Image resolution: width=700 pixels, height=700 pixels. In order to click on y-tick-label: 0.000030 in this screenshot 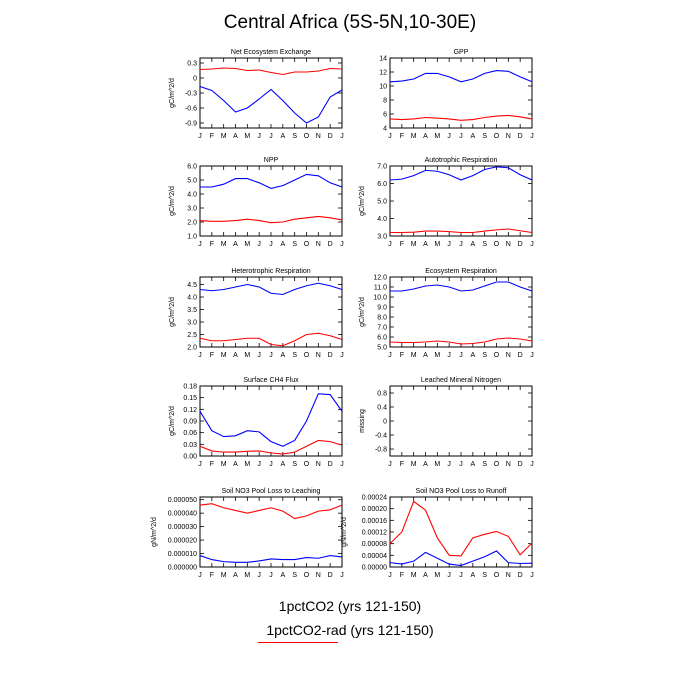, I will do `click(182, 527)`.